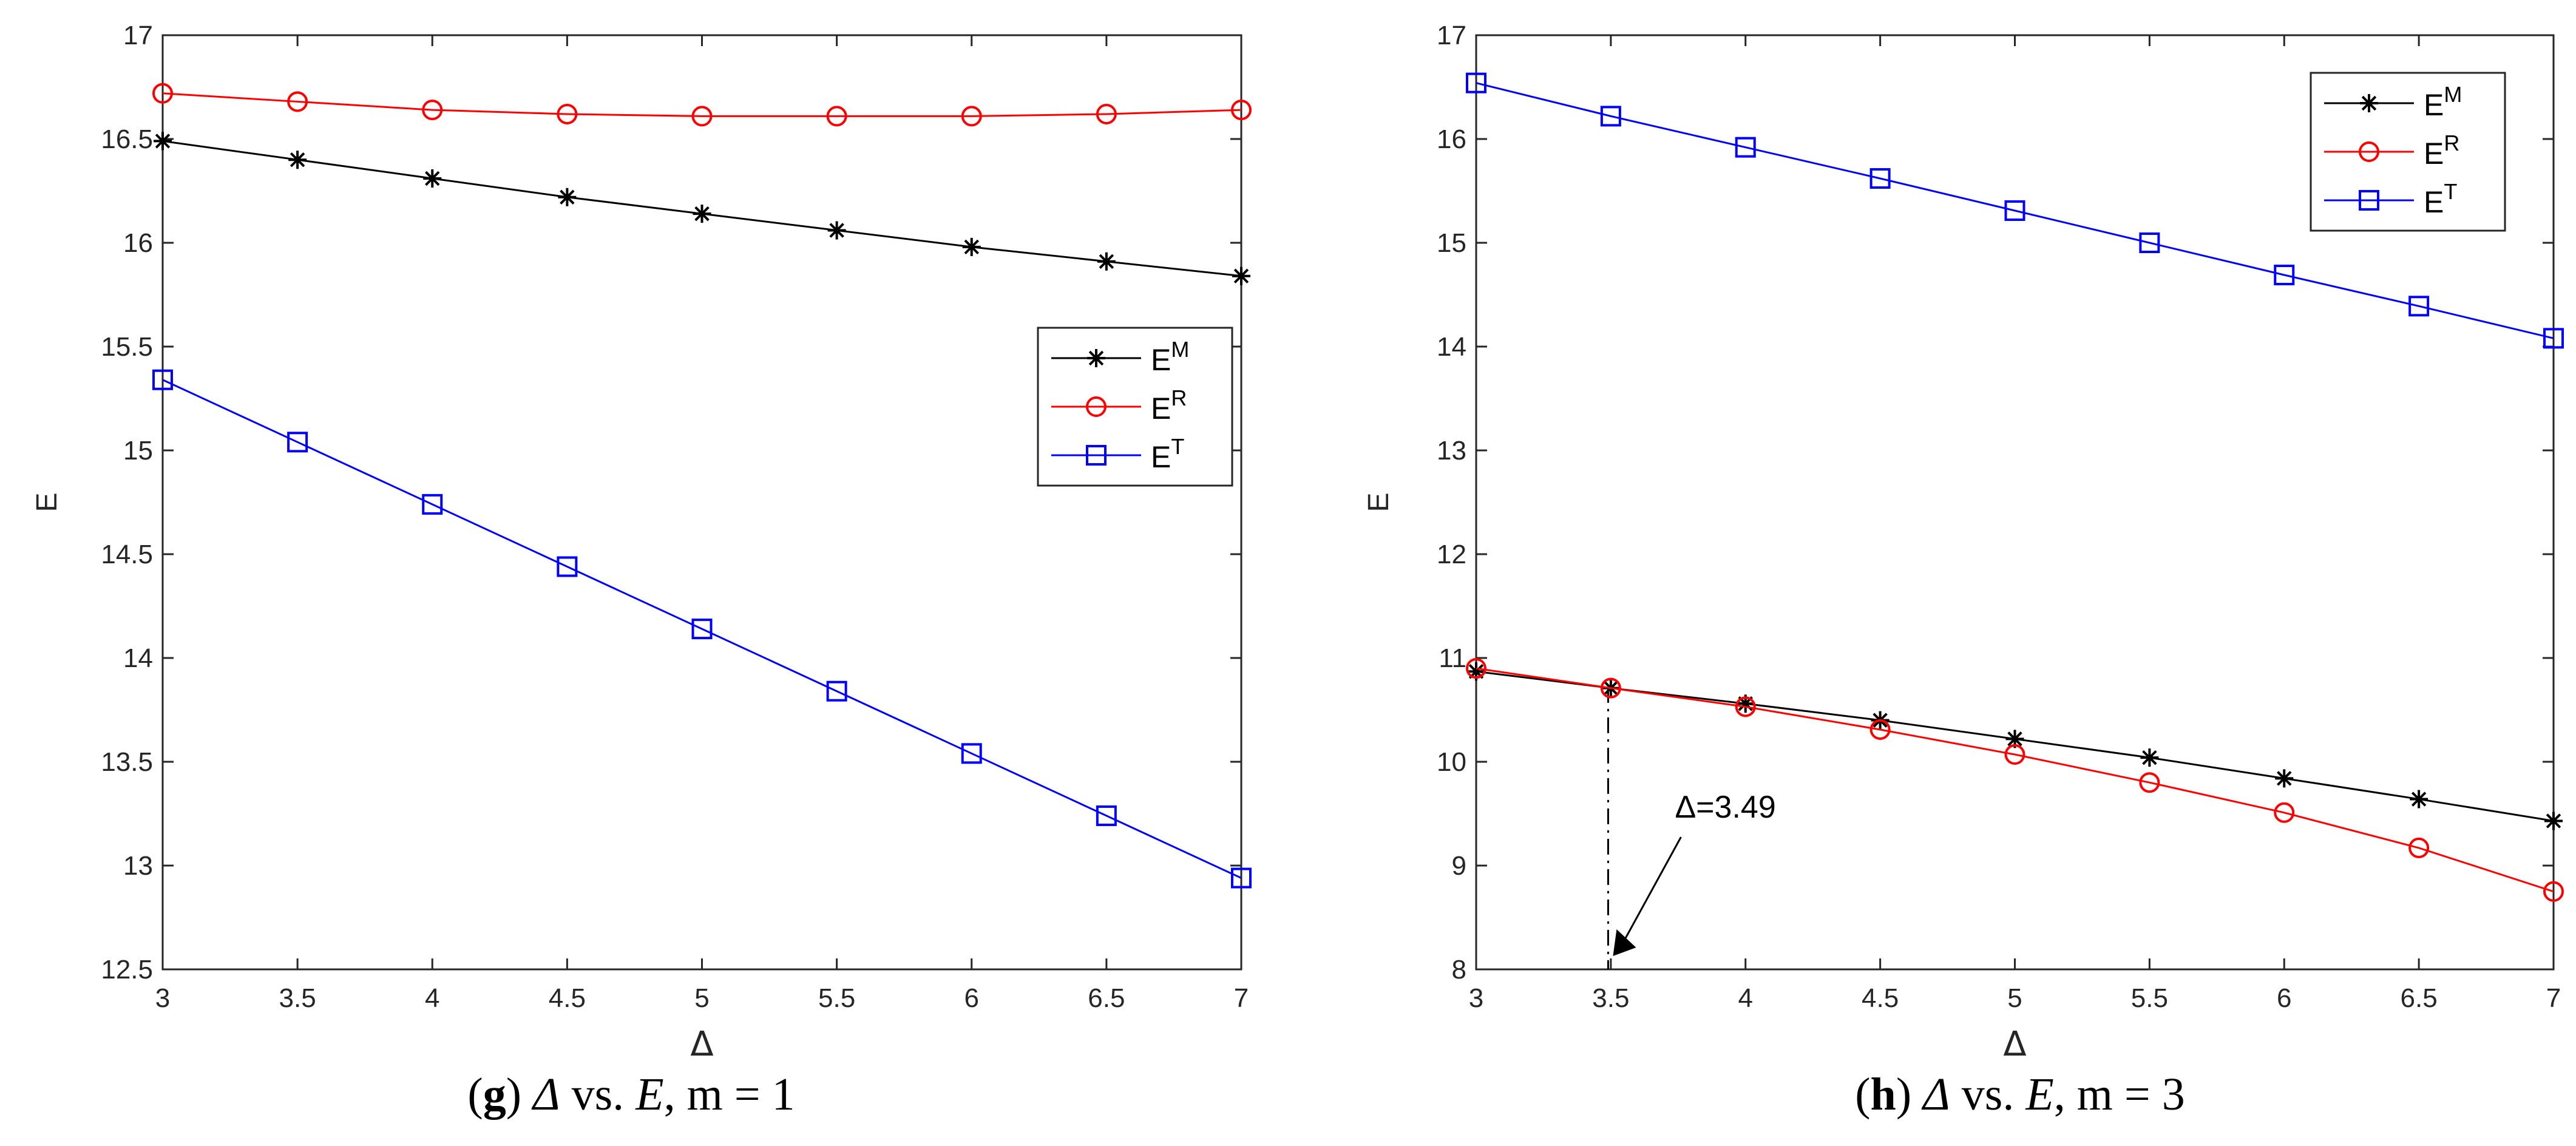  Describe the element at coordinates (1452, 762) in the screenshot. I see `y-tick-label: 10` at that location.